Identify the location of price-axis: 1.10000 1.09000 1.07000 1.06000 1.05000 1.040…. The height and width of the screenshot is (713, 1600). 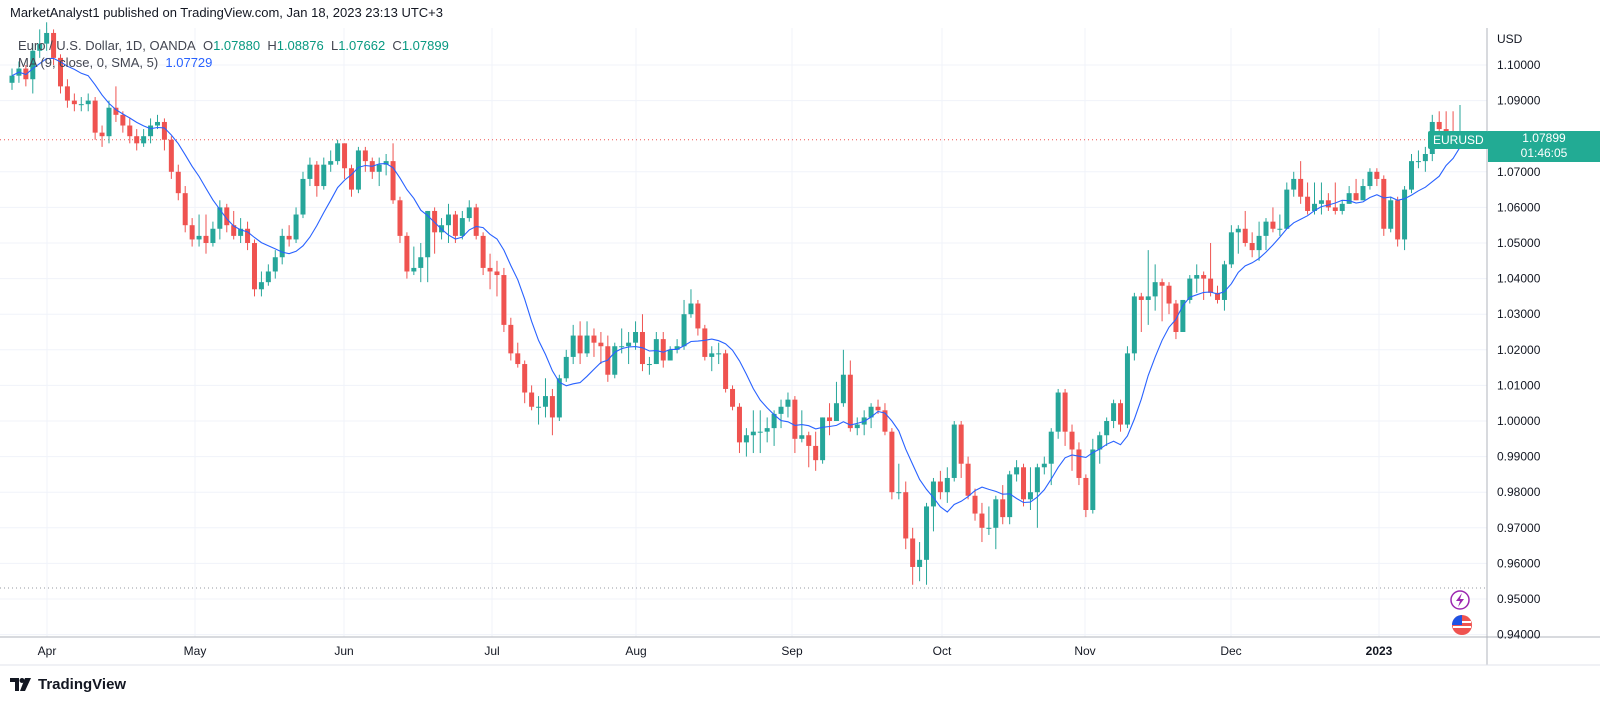
(1519, 350).